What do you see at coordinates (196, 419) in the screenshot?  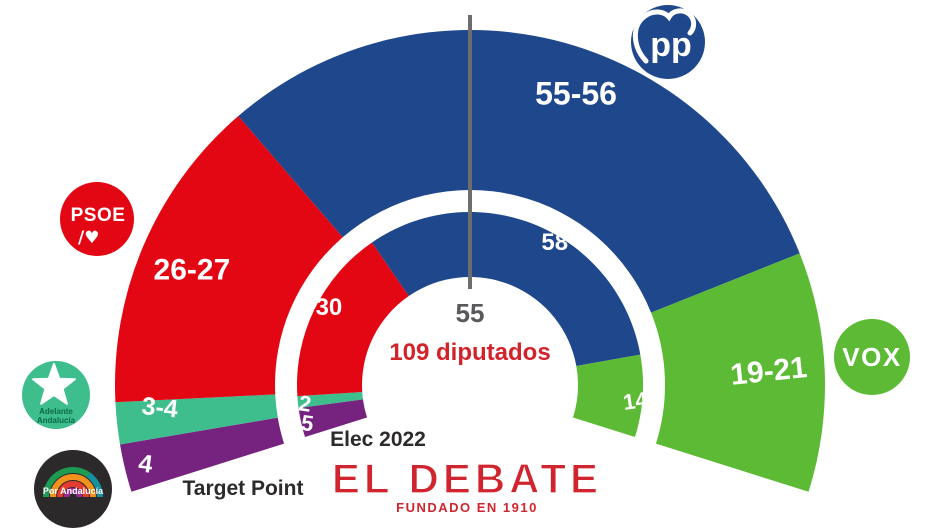 I see `segment-outer-adelante-andaluc-a` at bounding box center [196, 419].